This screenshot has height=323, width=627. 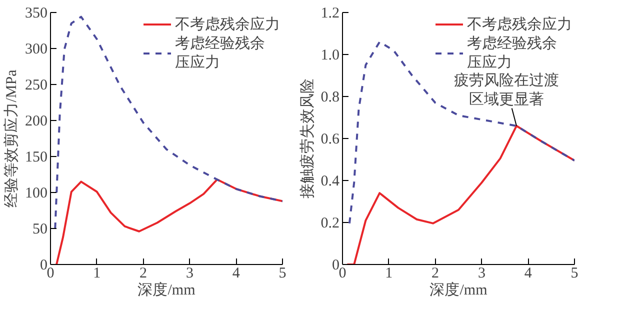 I want to click on y-tick-label: 200, so click(x=36, y=122).